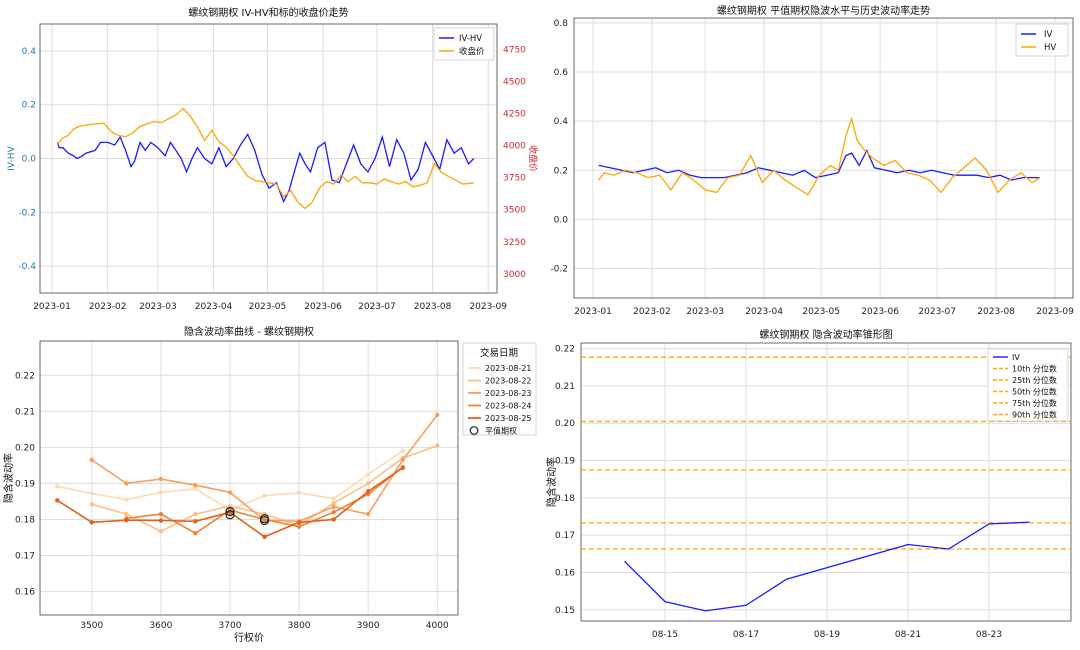  What do you see at coordinates (825, 334) in the screenshot?
I see `chart-title: 螺纹钢期权 隐含波动率锥形图` at bounding box center [825, 334].